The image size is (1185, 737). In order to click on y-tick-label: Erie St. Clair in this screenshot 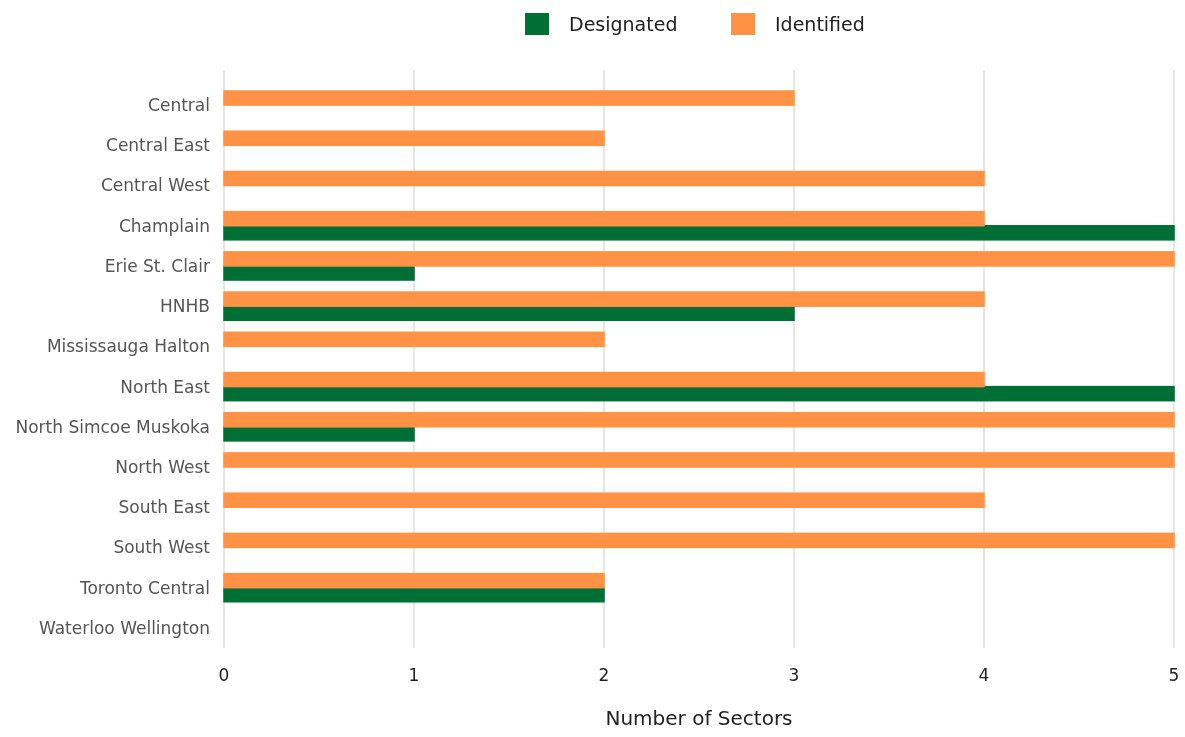, I will do `click(157, 265)`.